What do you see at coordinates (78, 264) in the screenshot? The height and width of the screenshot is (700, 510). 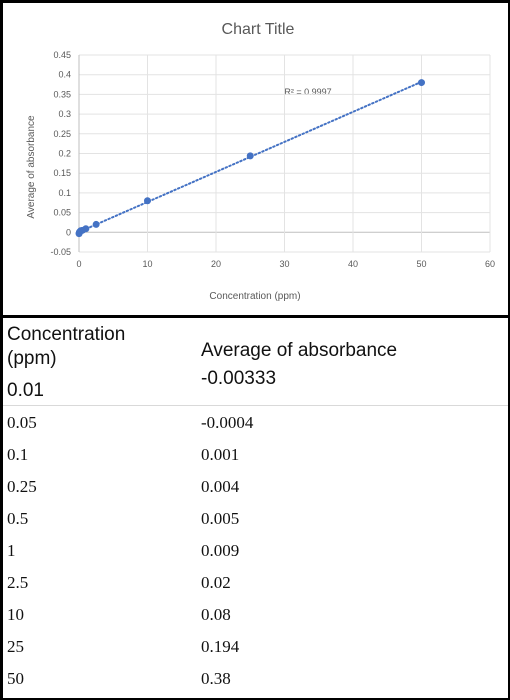 I see `x-tick-label: 0` at bounding box center [78, 264].